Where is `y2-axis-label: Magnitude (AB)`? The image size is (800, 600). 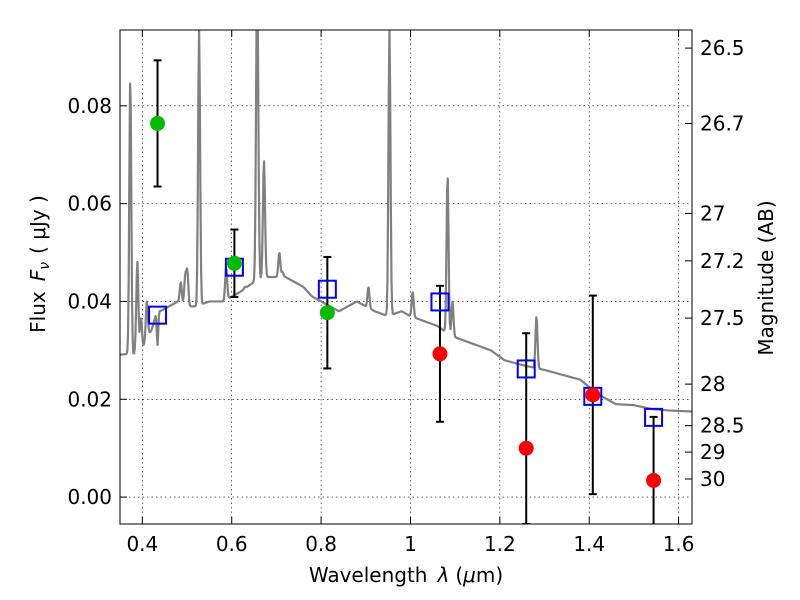 y2-axis-label: Magnitude (AB) is located at coordinates (766, 277).